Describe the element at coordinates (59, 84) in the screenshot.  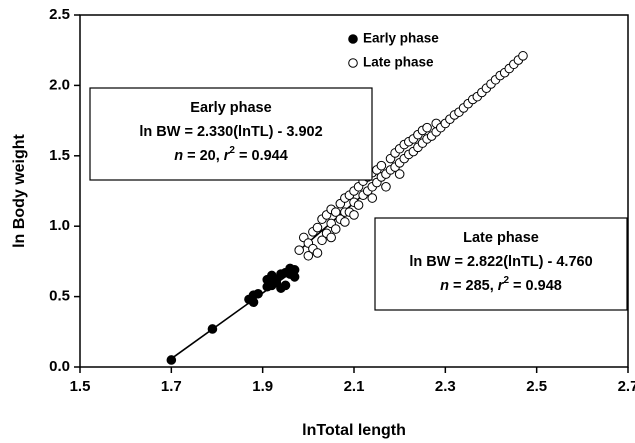
I see `y-tick-label: 2.0` at that location.